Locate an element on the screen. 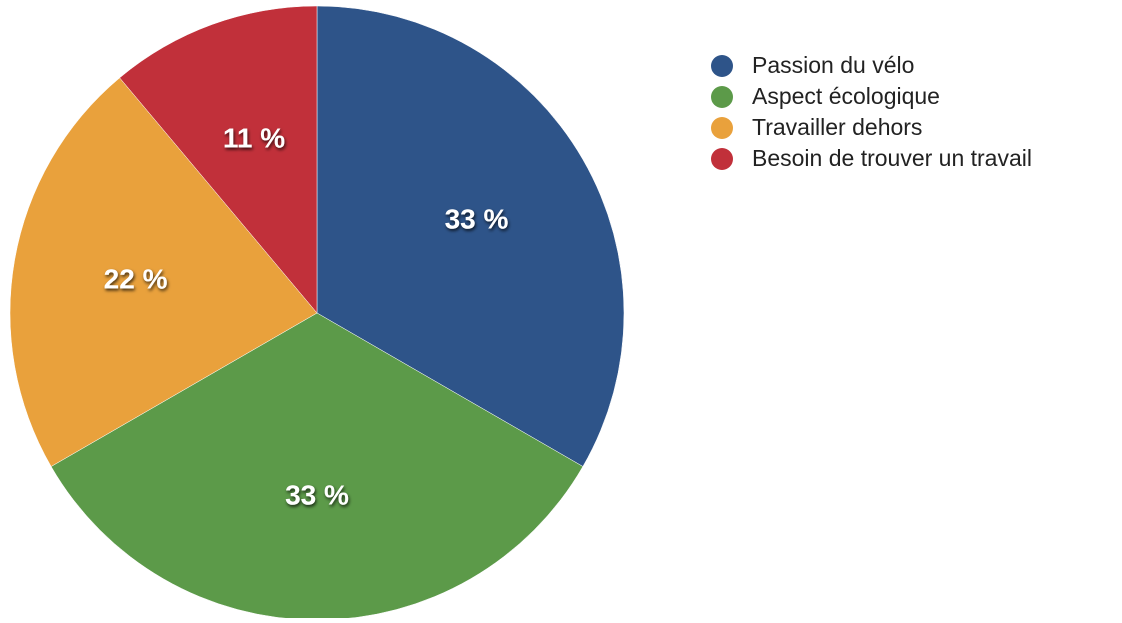  slice-value-label-passion-du-velo: 33 % is located at coordinates (477, 218).